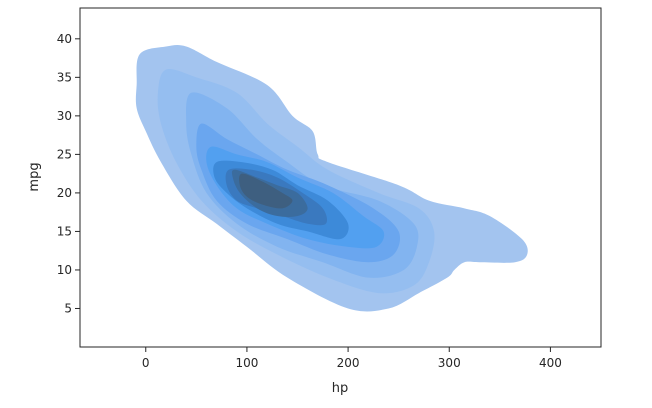 The image size is (652, 408). I want to click on y-tick-label: 20, so click(64, 193).